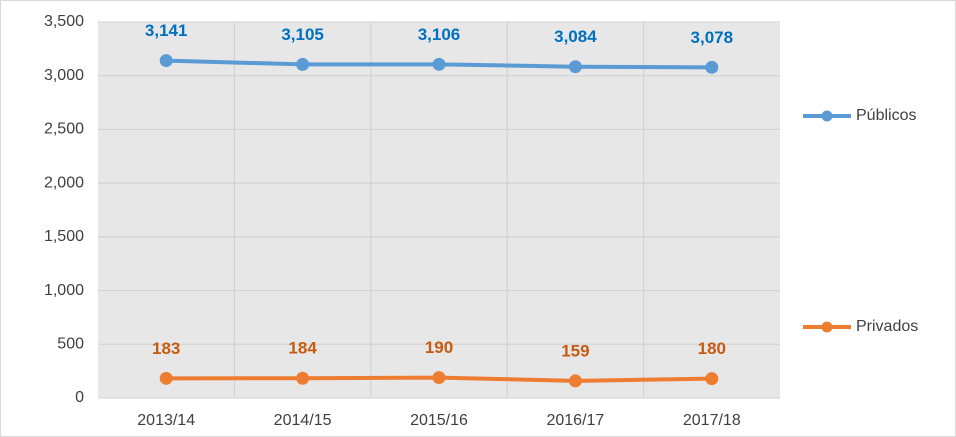 This screenshot has width=956, height=437. Describe the element at coordinates (79, 397) in the screenshot. I see `y-tick-label: 0` at that location.